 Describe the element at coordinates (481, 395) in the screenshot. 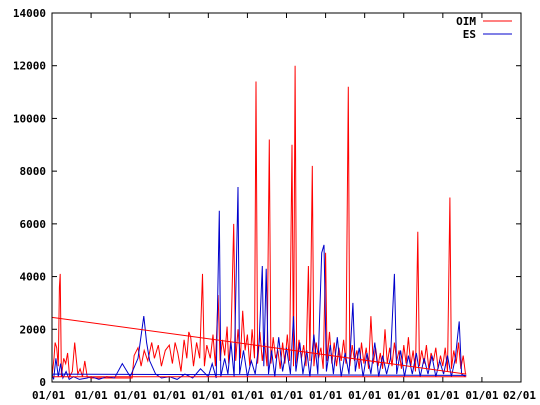

I see `x-tick-label-11: 01/01` at that location.